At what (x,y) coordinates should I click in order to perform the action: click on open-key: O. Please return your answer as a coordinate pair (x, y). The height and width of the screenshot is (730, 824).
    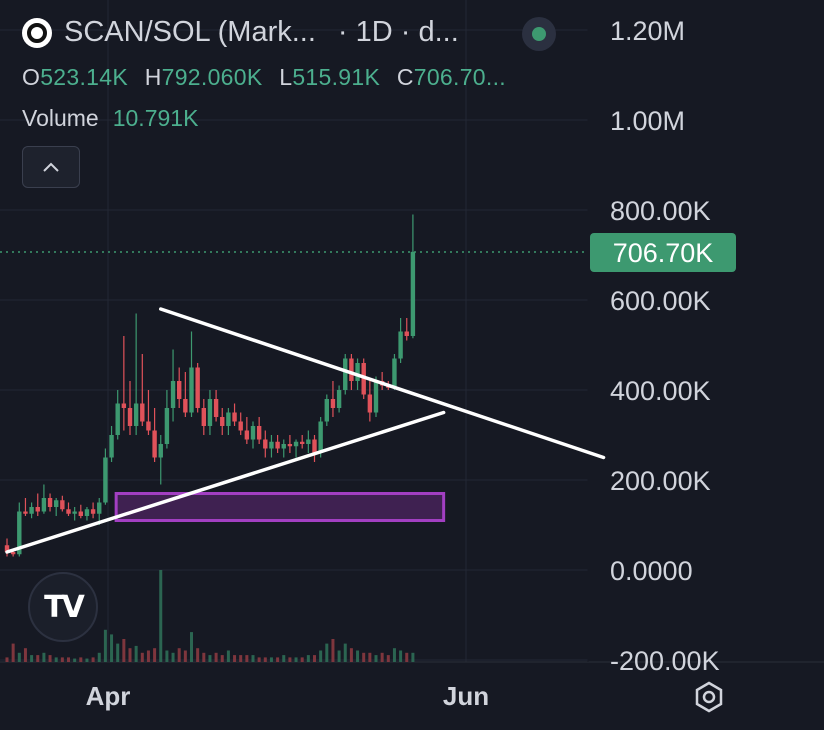
    Looking at the image, I should click on (31, 77).